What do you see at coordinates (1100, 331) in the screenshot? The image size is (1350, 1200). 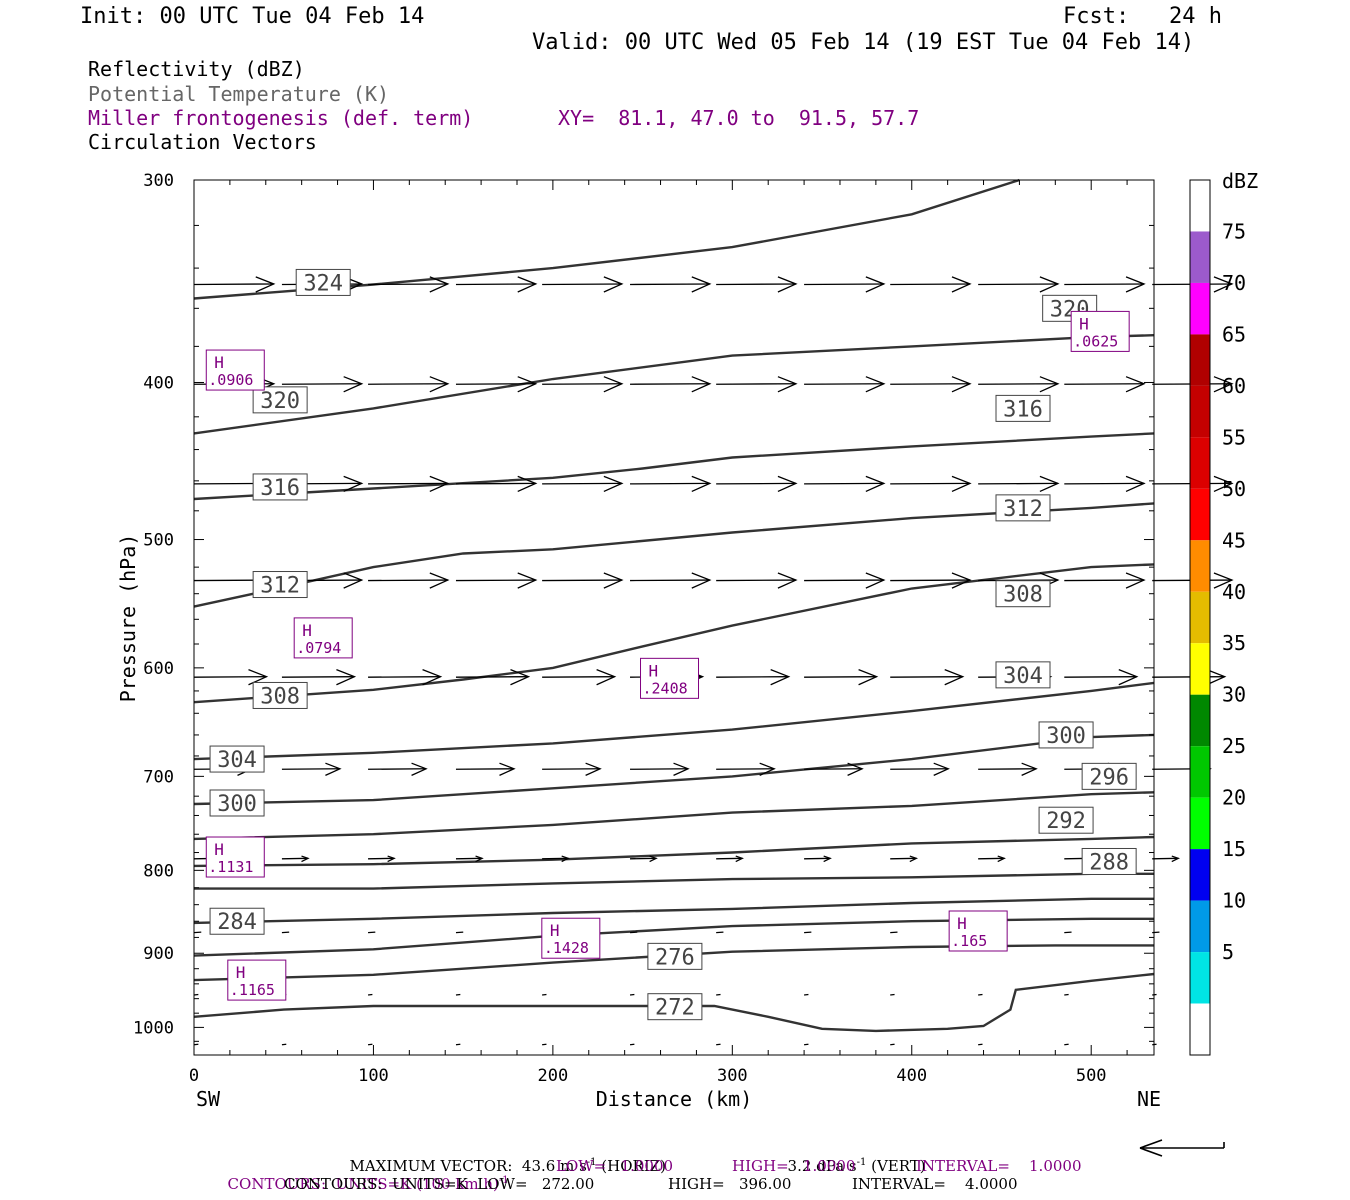 I see `frontogenesis-max: H.0625` at bounding box center [1100, 331].